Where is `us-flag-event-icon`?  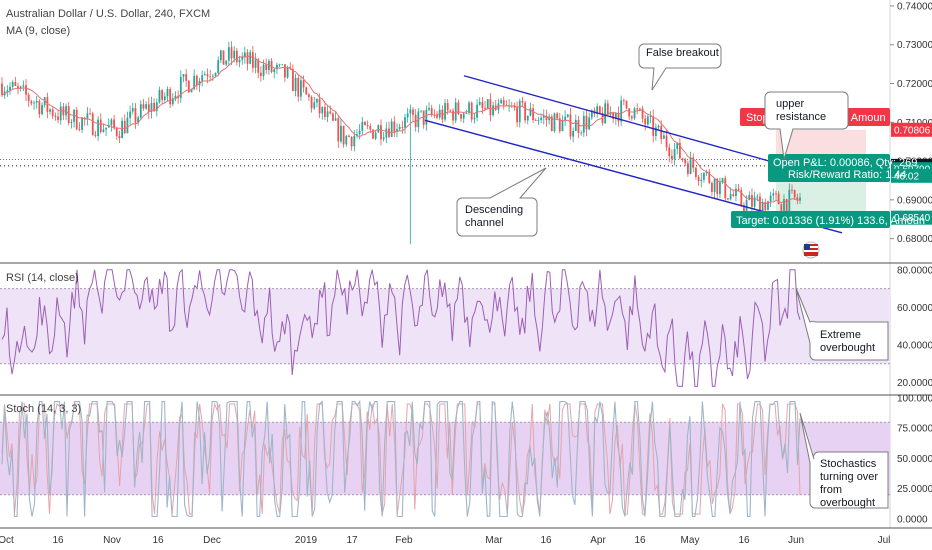 us-flag-event-icon is located at coordinates (811, 250).